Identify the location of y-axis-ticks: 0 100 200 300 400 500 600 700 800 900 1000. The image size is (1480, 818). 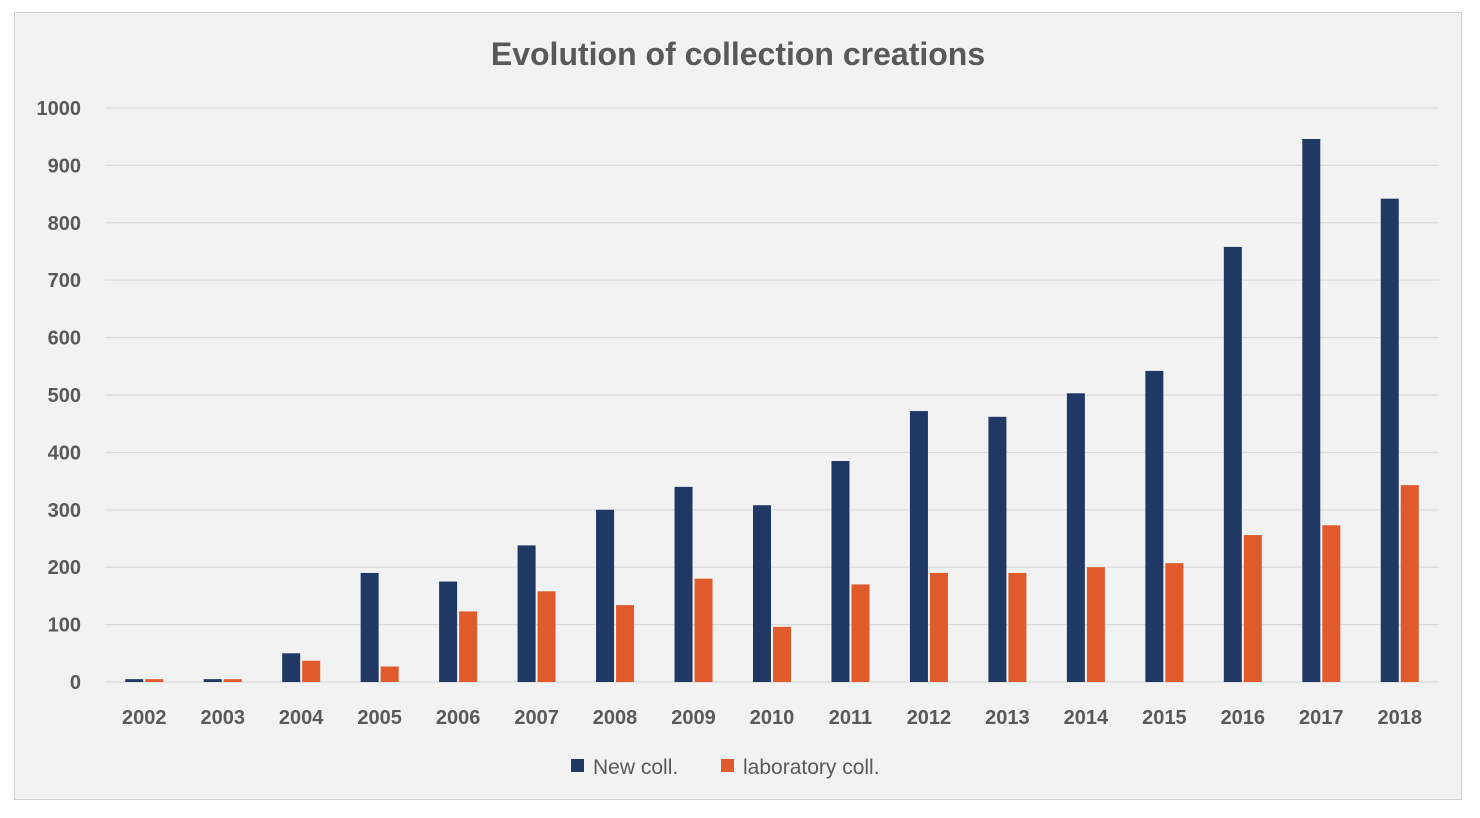
(59, 396).